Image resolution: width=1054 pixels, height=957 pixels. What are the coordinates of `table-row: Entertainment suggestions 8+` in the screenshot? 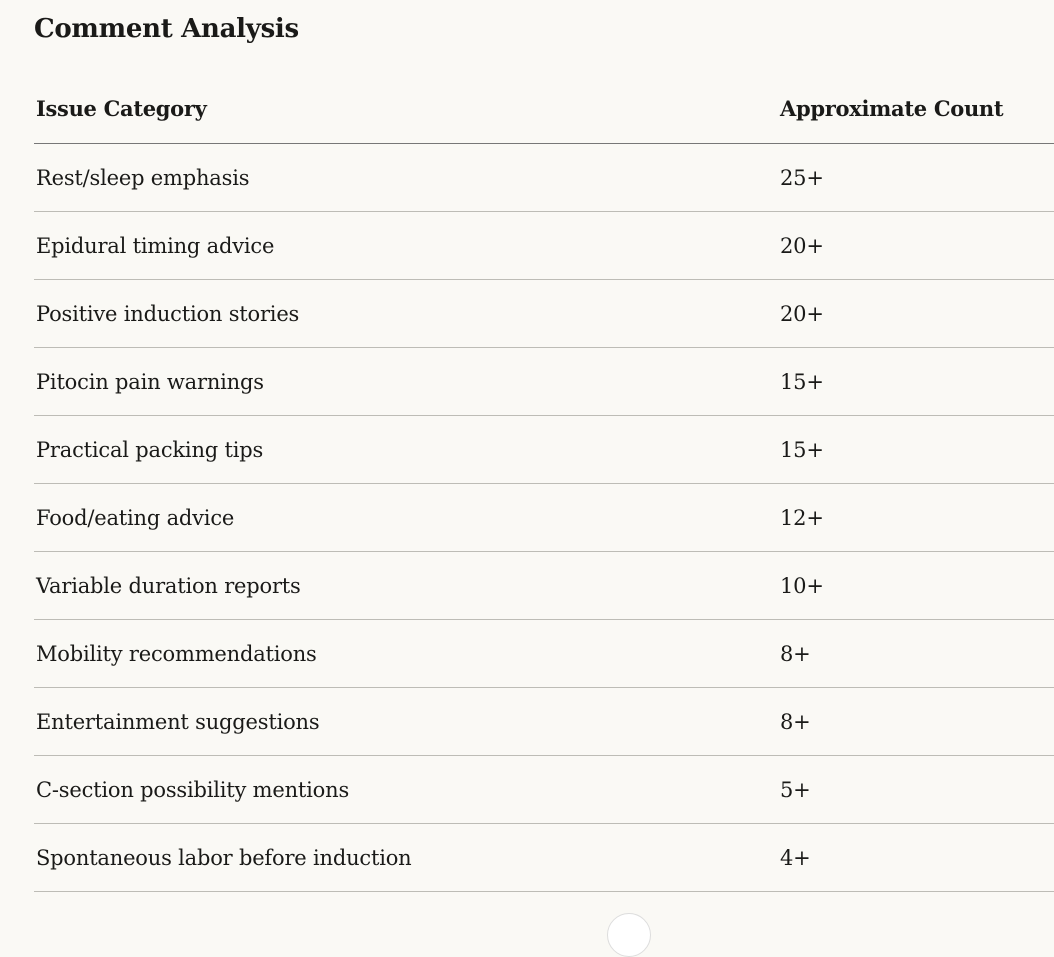 It's located at (544, 721).